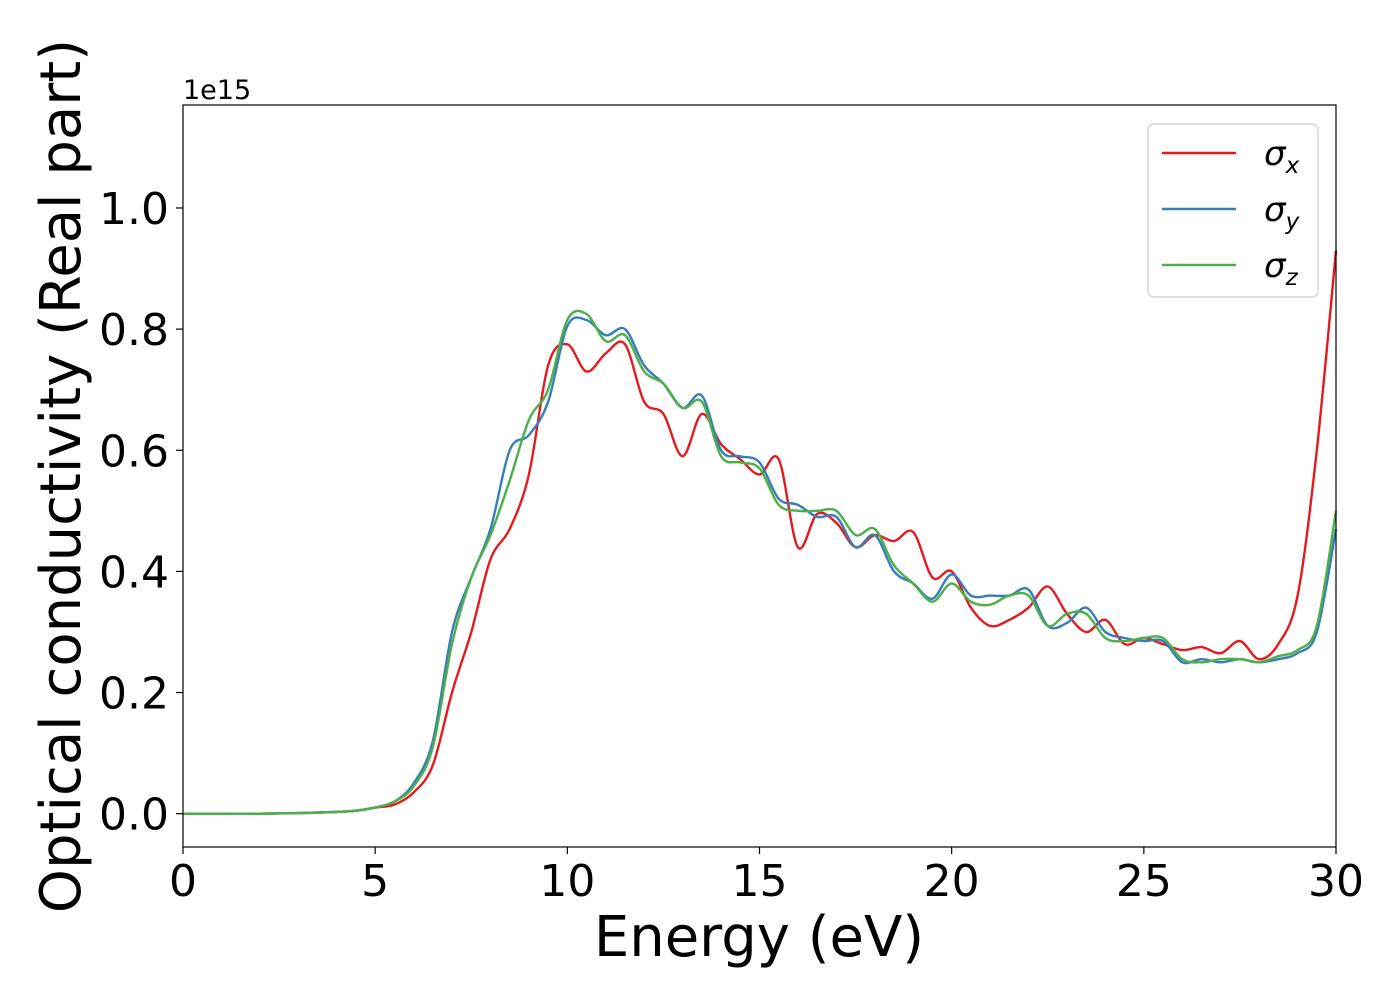 Image resolution: width=1400 pixels, height=1000 pixels. What do you see at coordinates (1144, 881) in the screenshot?
I see `x-tick-label: 25` at bounding box center [1144, 881].